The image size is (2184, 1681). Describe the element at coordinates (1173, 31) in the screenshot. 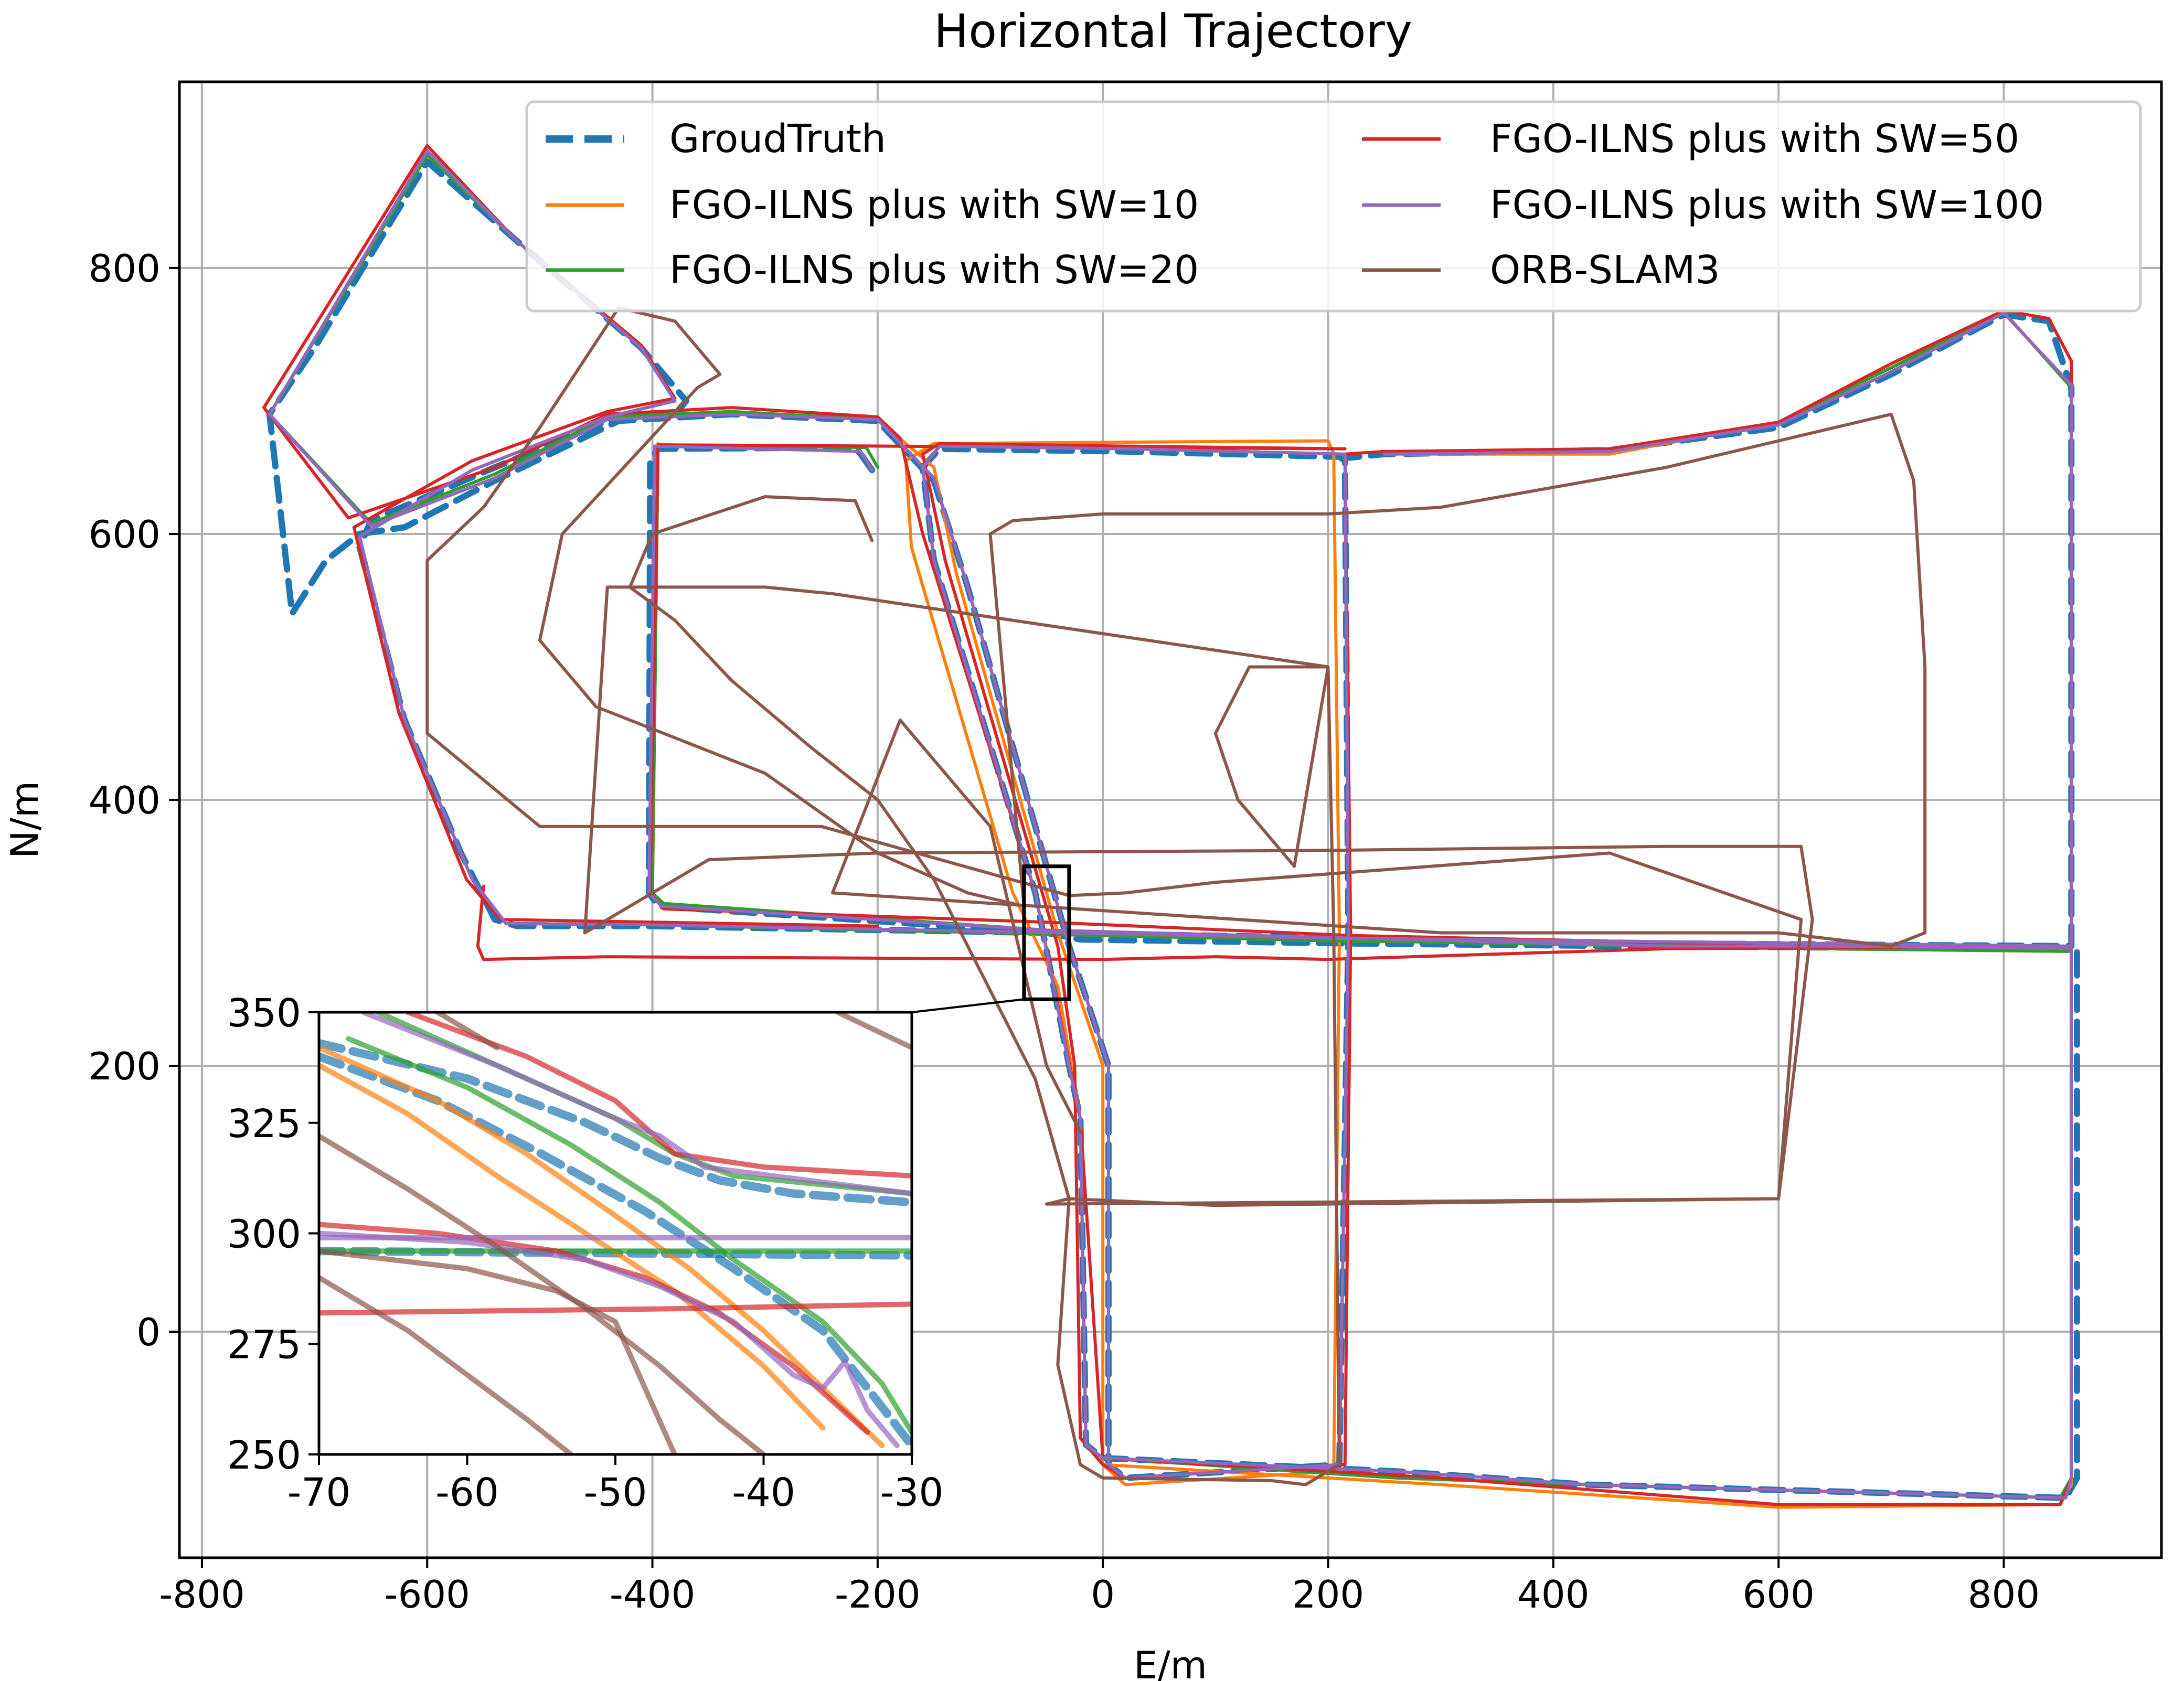

I see `chart-title: Horizontal Trajectory` at that location.